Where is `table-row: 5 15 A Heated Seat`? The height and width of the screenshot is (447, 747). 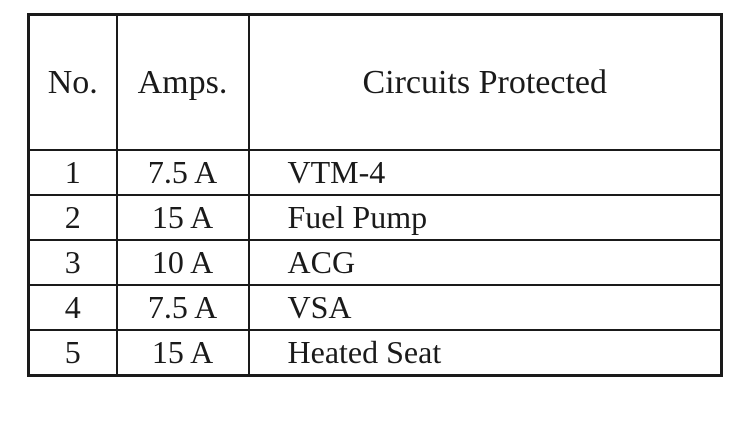 table-row: 5 15 A Heated Seat is located at coordinates (375, 353).